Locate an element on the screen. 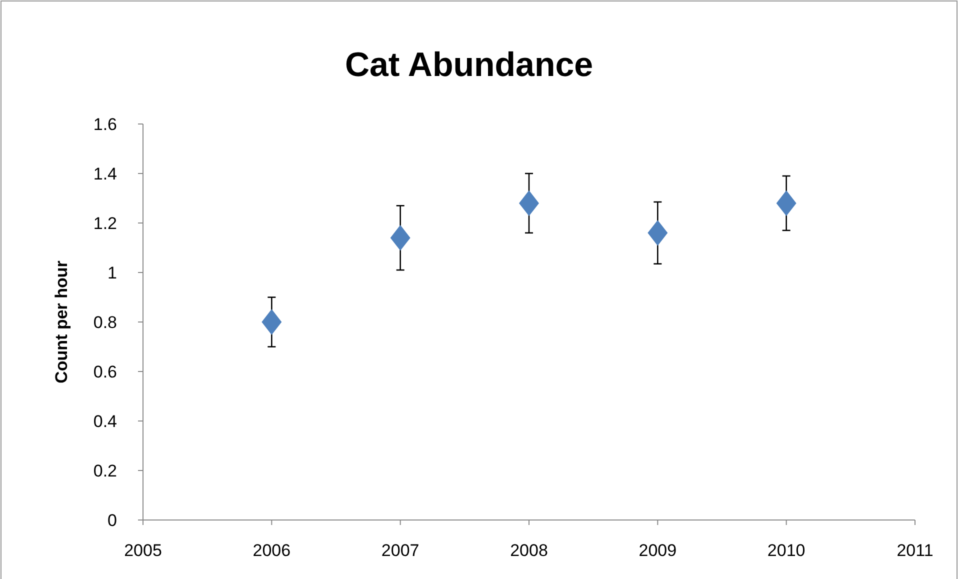  y-tick-label: 0.6 is located at coordinates (105, 372).